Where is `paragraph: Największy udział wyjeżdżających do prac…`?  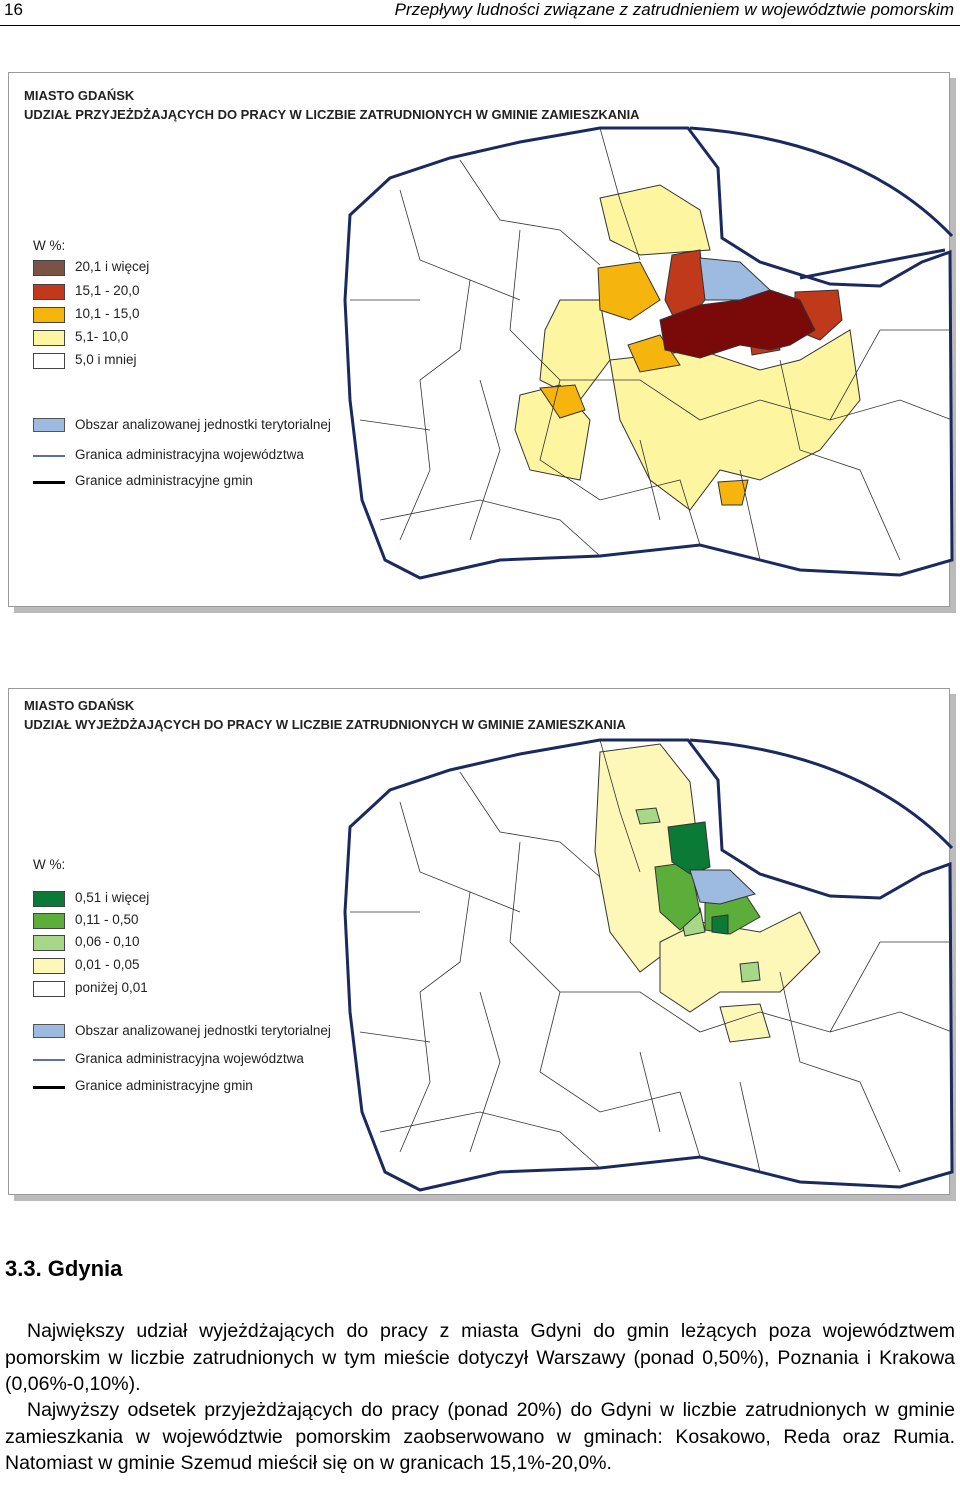 paragraph: Największy udział wyjeżdżających do prac… is located at coordinates (480, 1357).